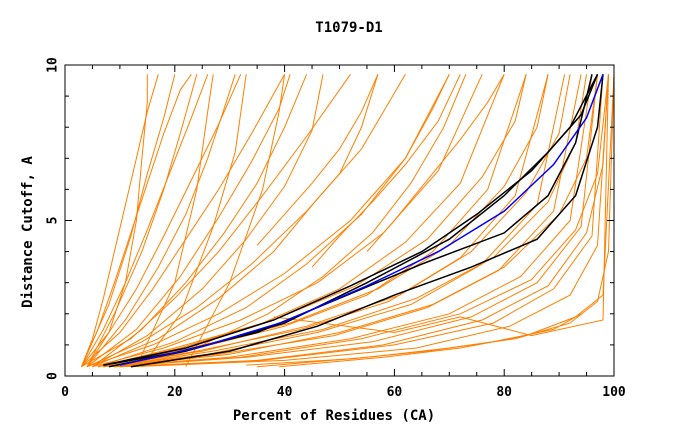  What do you see at coordinates (614, 392) in the screenshot?
I see `x-tick-label: 100` at bounding box center [614, 392].